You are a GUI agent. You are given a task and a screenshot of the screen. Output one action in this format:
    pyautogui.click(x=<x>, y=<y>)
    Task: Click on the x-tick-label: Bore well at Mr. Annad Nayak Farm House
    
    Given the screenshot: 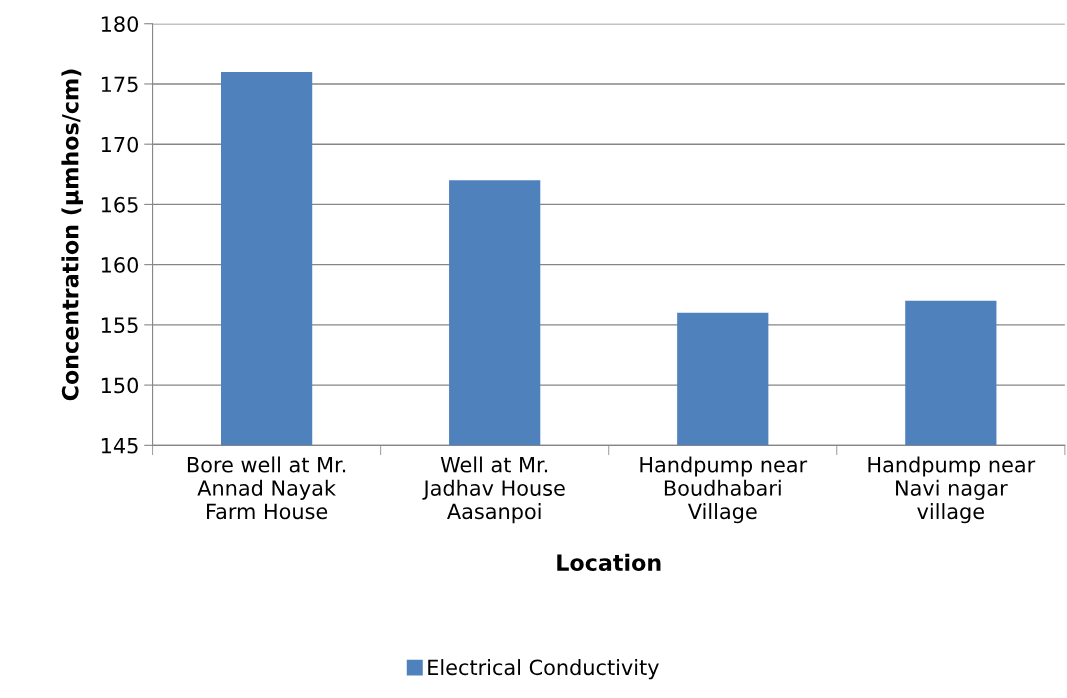 What is the action you would take?
    pyautogui.click(x=266, y=488)
    